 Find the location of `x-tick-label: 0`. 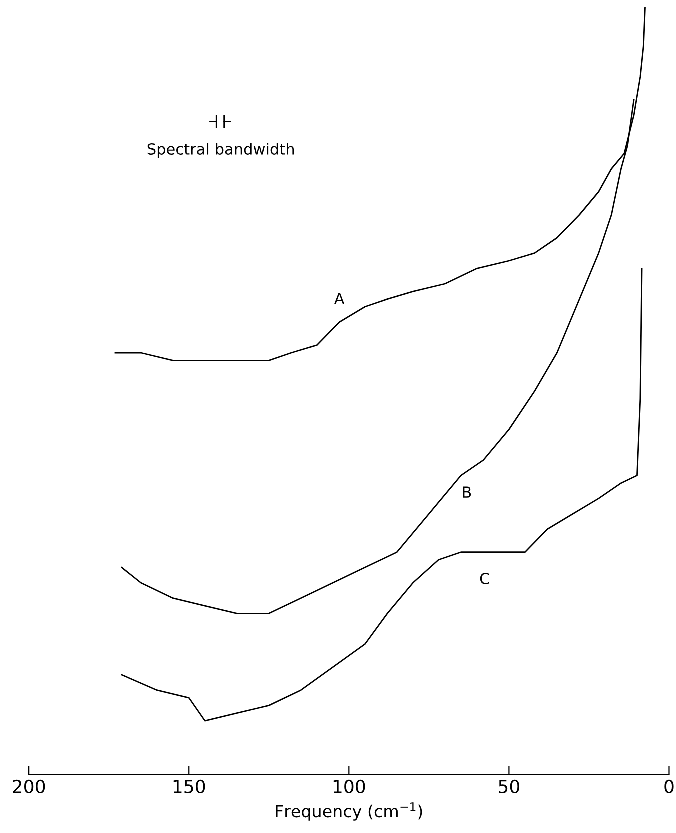

x-tick-label: 0 is located at coordinates (669, 787).